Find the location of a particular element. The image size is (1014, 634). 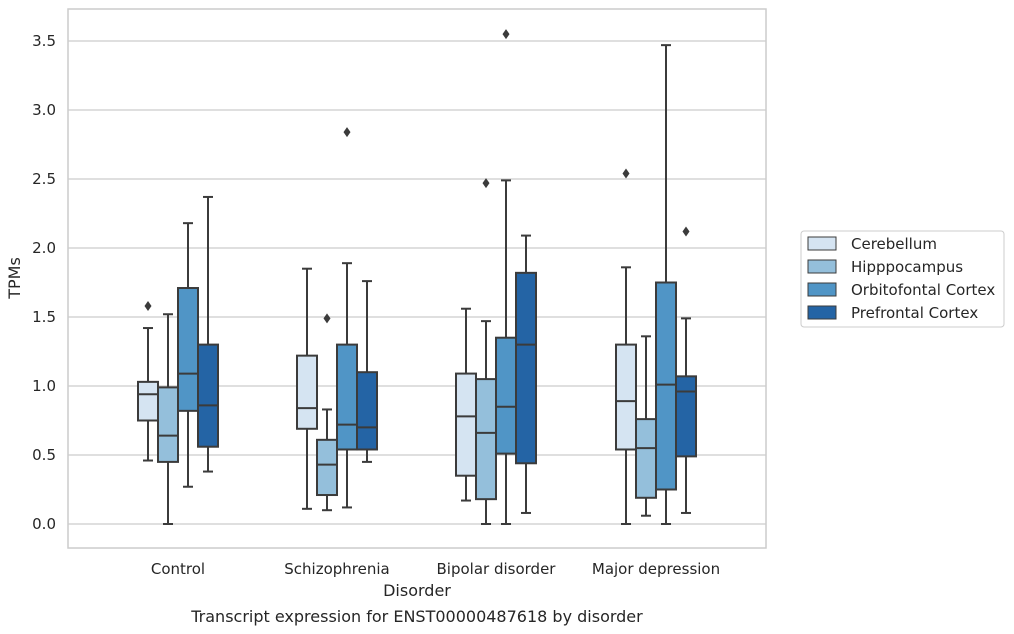

y-tick-label: 3.5 is located at coordinates (44, 41).